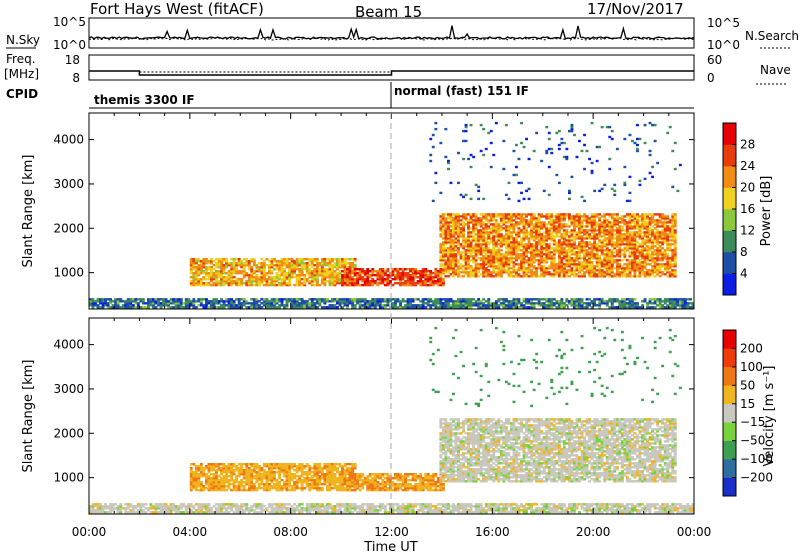 The image size is (800, 558). I want to click on colorbar-swatch, so click(729, 177).